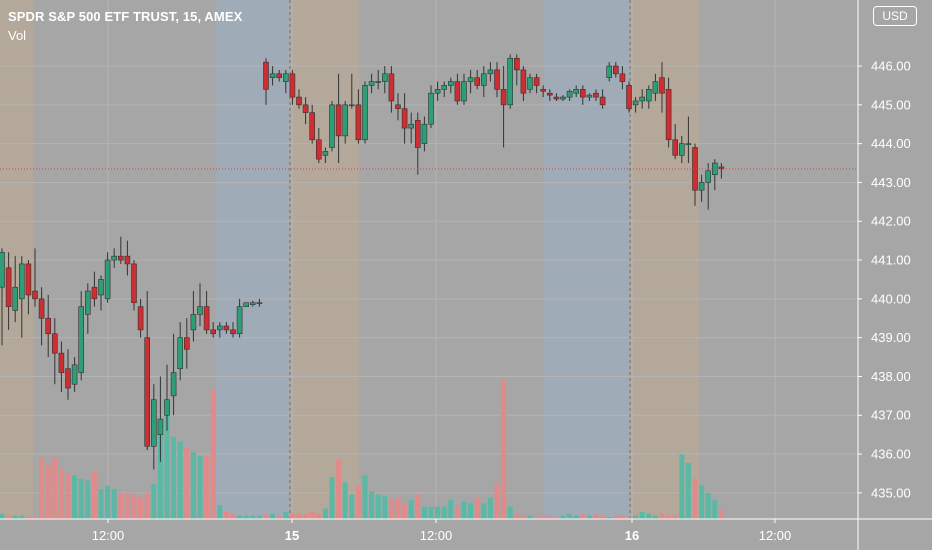 Image resolution: width=932 pixels, height=550 pixels. What do you see at coordinates (891, 66) in the screenshot?
I see `y-tick-label: 446.00` at bounding box center [891, 66].